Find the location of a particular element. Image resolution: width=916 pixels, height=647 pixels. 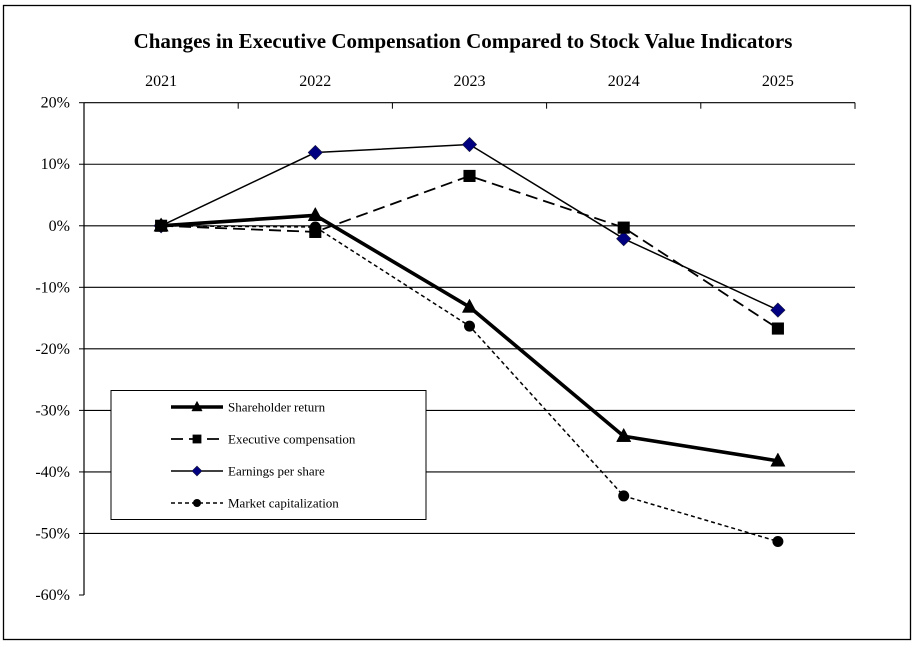

y-tick-label: 10% is located at coordinates (55, 164).